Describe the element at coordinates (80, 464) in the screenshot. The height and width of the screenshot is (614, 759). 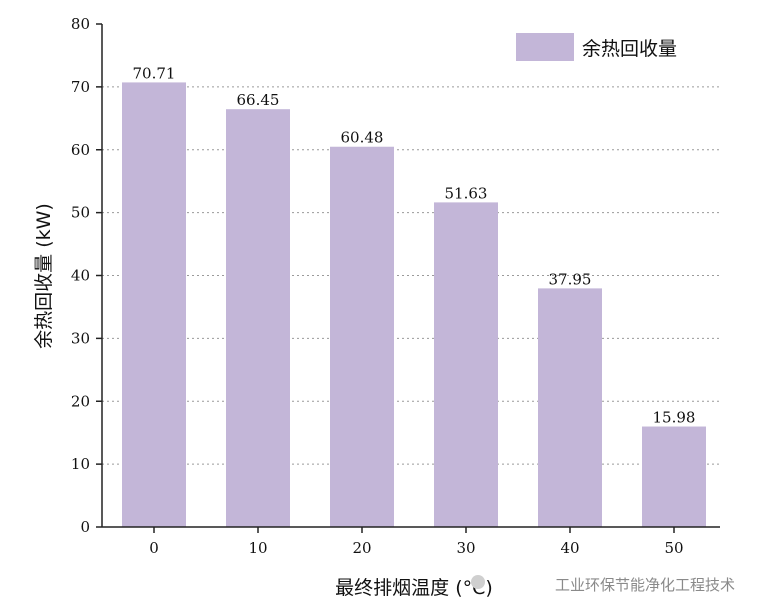
I see `y-tick-label: 10` at that location.